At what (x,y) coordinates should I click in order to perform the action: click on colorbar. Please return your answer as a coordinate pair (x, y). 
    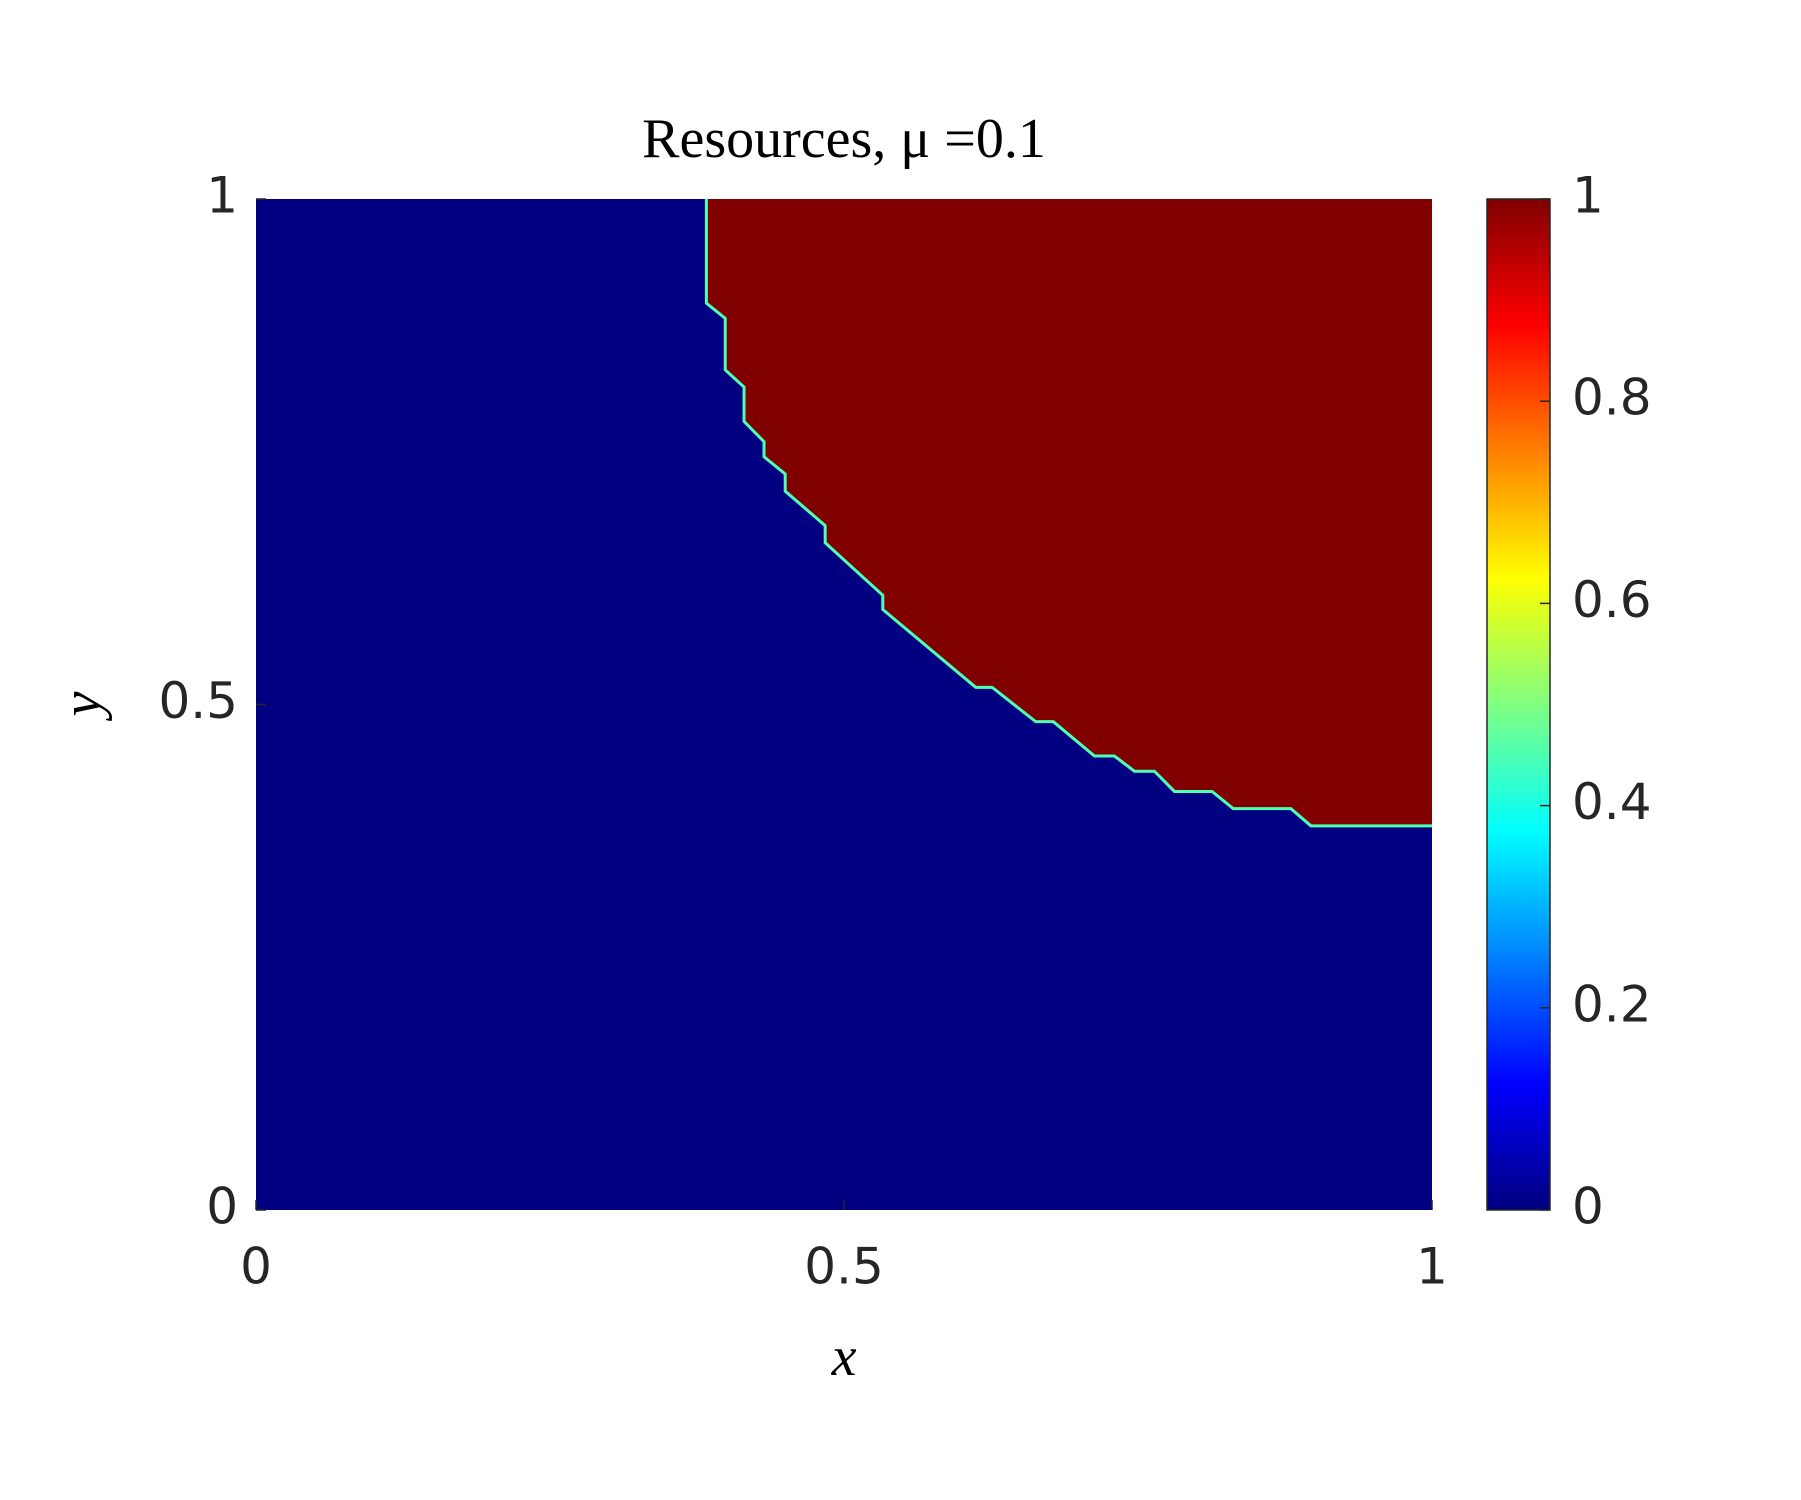
    Looking at the image, I should click on (1518, 704).